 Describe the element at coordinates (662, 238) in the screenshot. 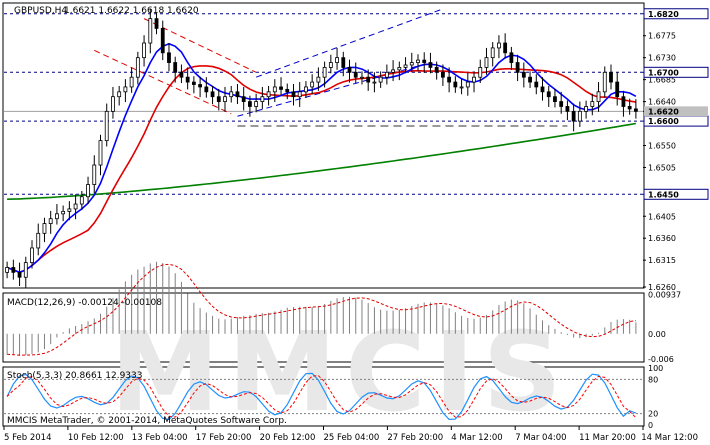

I see `price-tick-label: 1.6360` at that location.